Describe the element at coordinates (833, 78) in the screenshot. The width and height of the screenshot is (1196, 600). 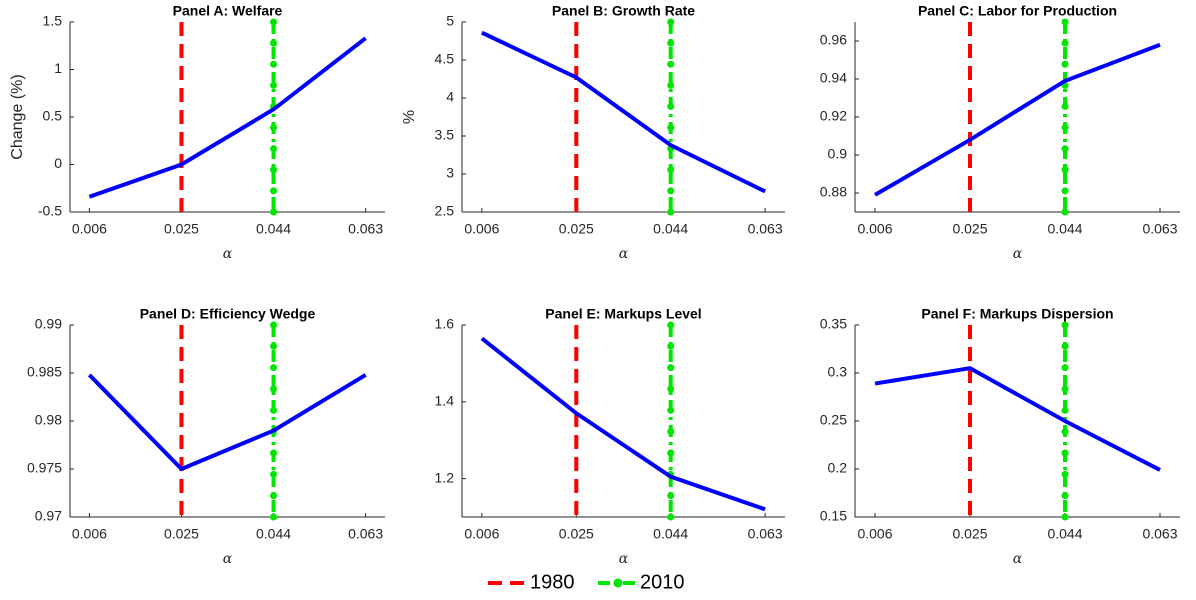
I see `y-tick-label: 0.94` at that location.